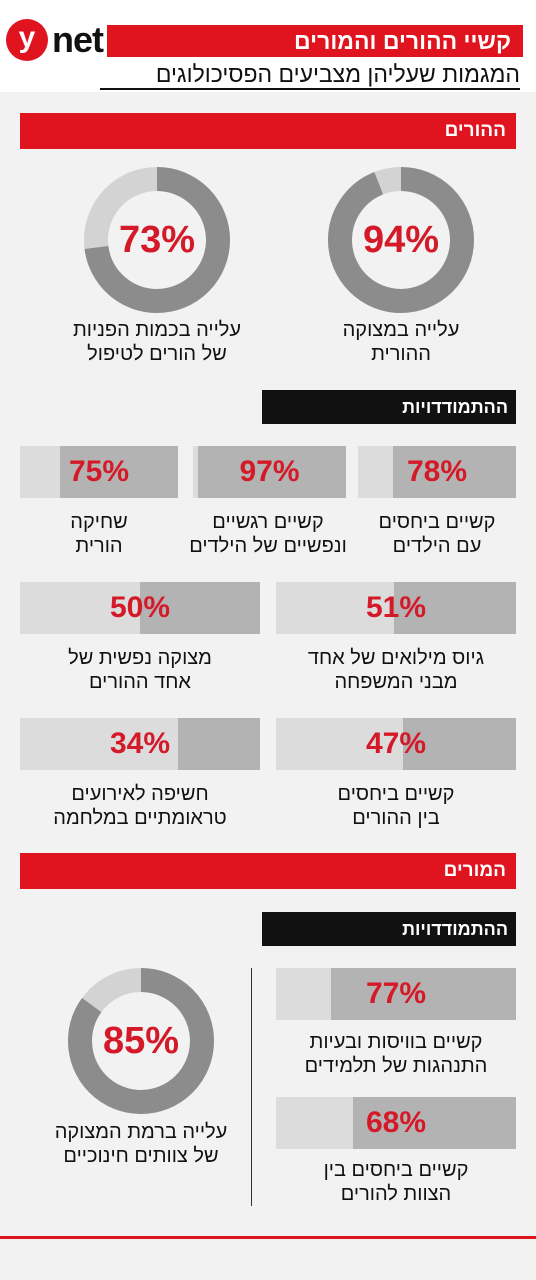  I want to click on bar-trauma-exposure: 34%, so click(140, 744).